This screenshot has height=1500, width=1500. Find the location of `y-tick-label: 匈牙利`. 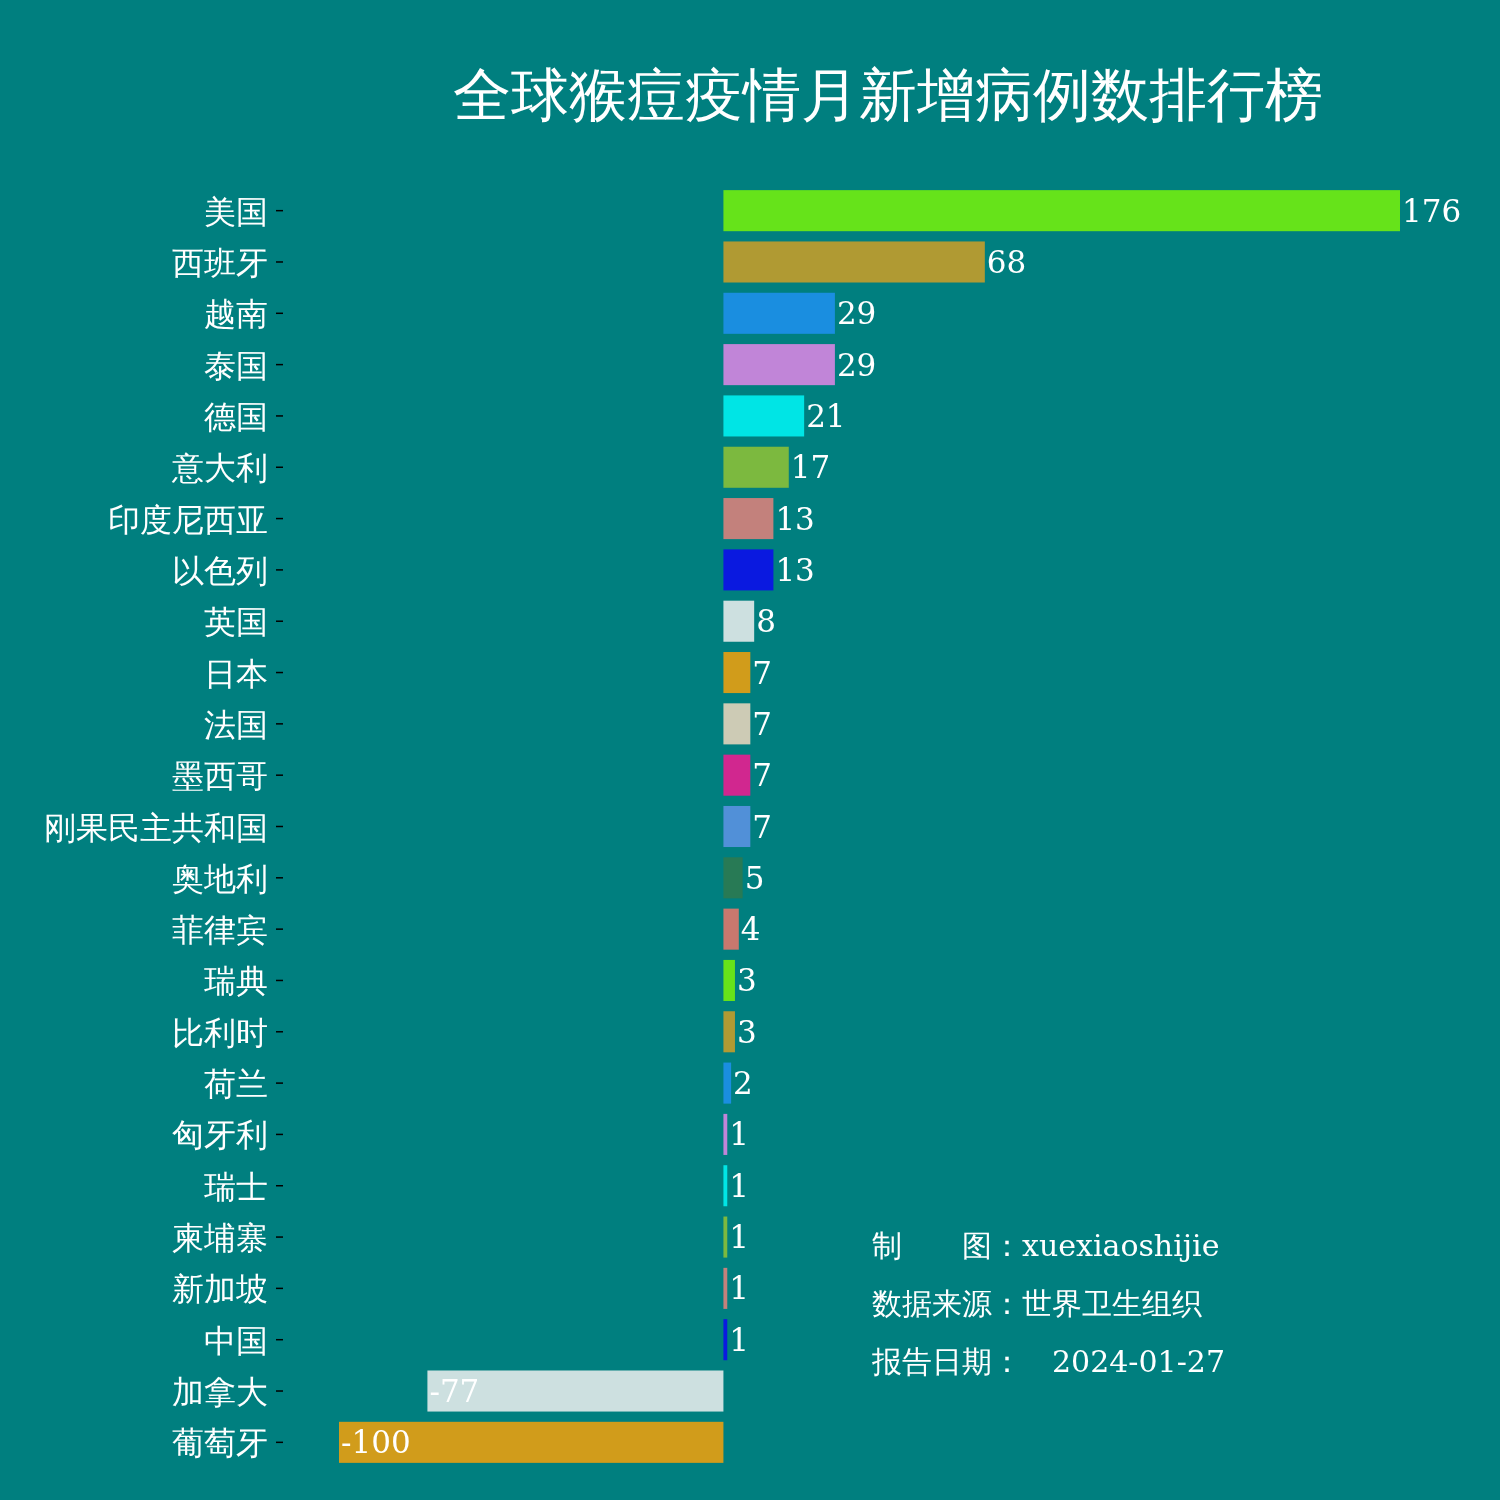

y-tick-label: 匈牙利 is located at coordinates (220, 1135).